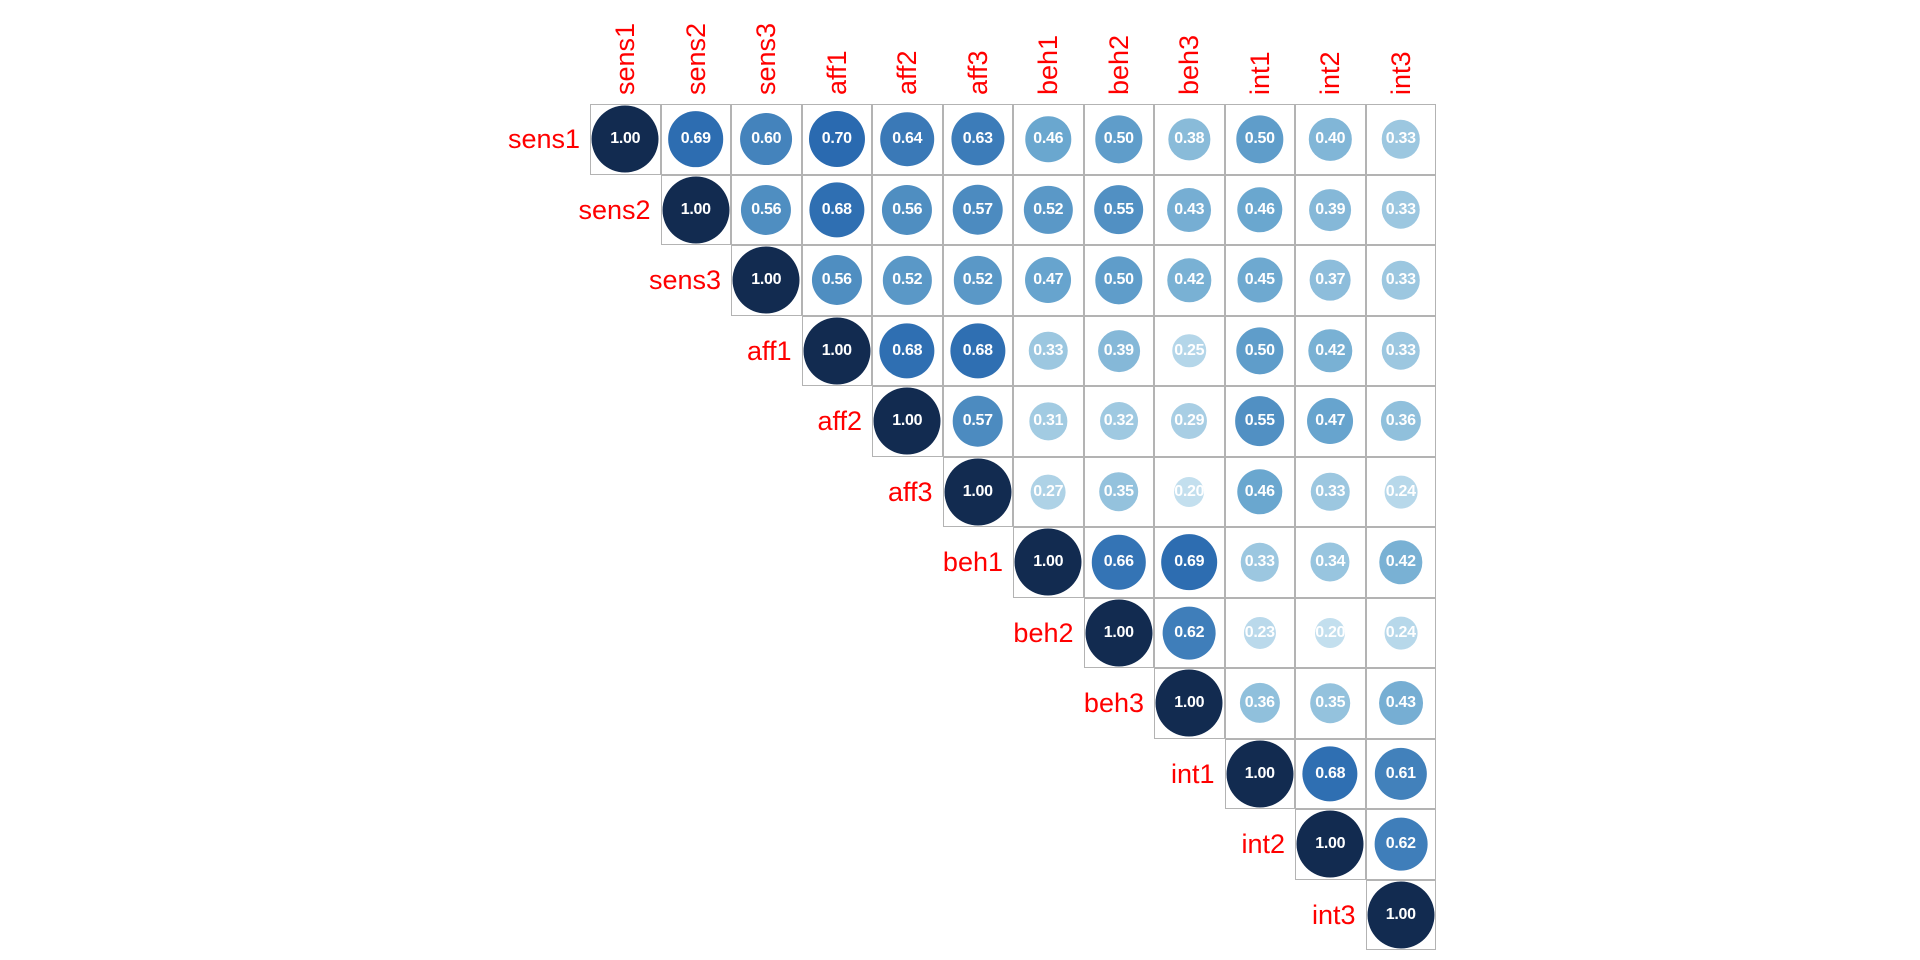 This screenshot has width=1920, height=960. I want to click on matrix-cell-beh1-int3: 0.42, so click(1400, 562).